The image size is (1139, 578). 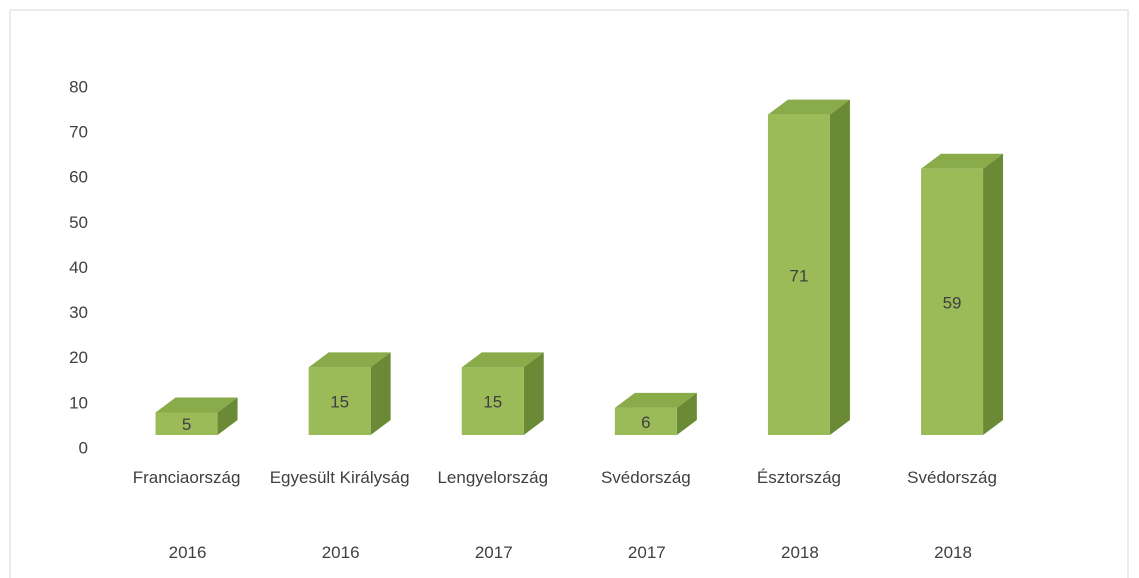 I want to click on data-label: 6, so click(x=645, y=422).